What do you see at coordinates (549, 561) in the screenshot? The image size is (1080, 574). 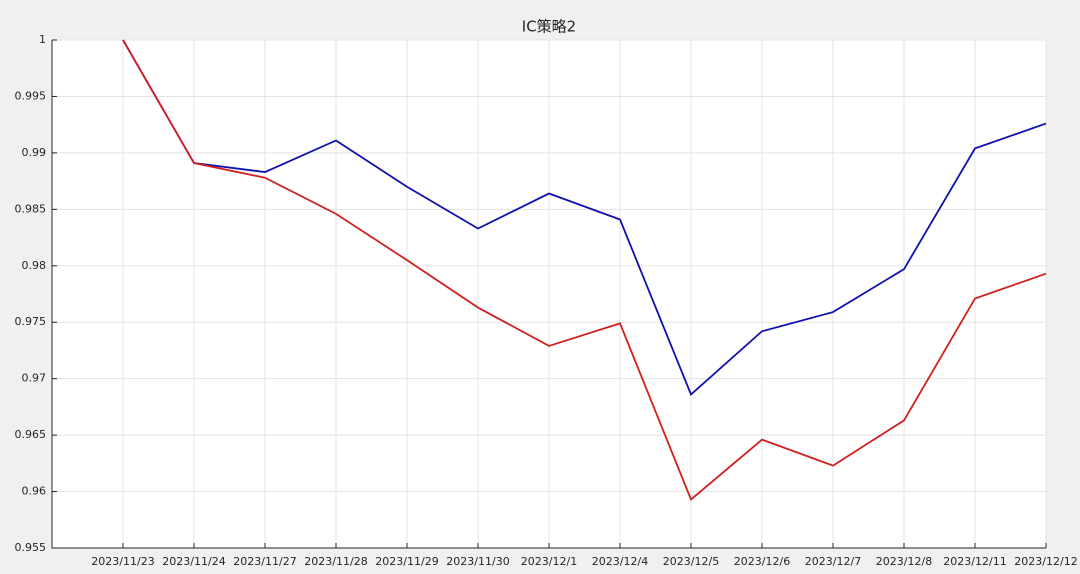 I see `x-tick-label: 2023/12/1` at bounding box center [549, 561].